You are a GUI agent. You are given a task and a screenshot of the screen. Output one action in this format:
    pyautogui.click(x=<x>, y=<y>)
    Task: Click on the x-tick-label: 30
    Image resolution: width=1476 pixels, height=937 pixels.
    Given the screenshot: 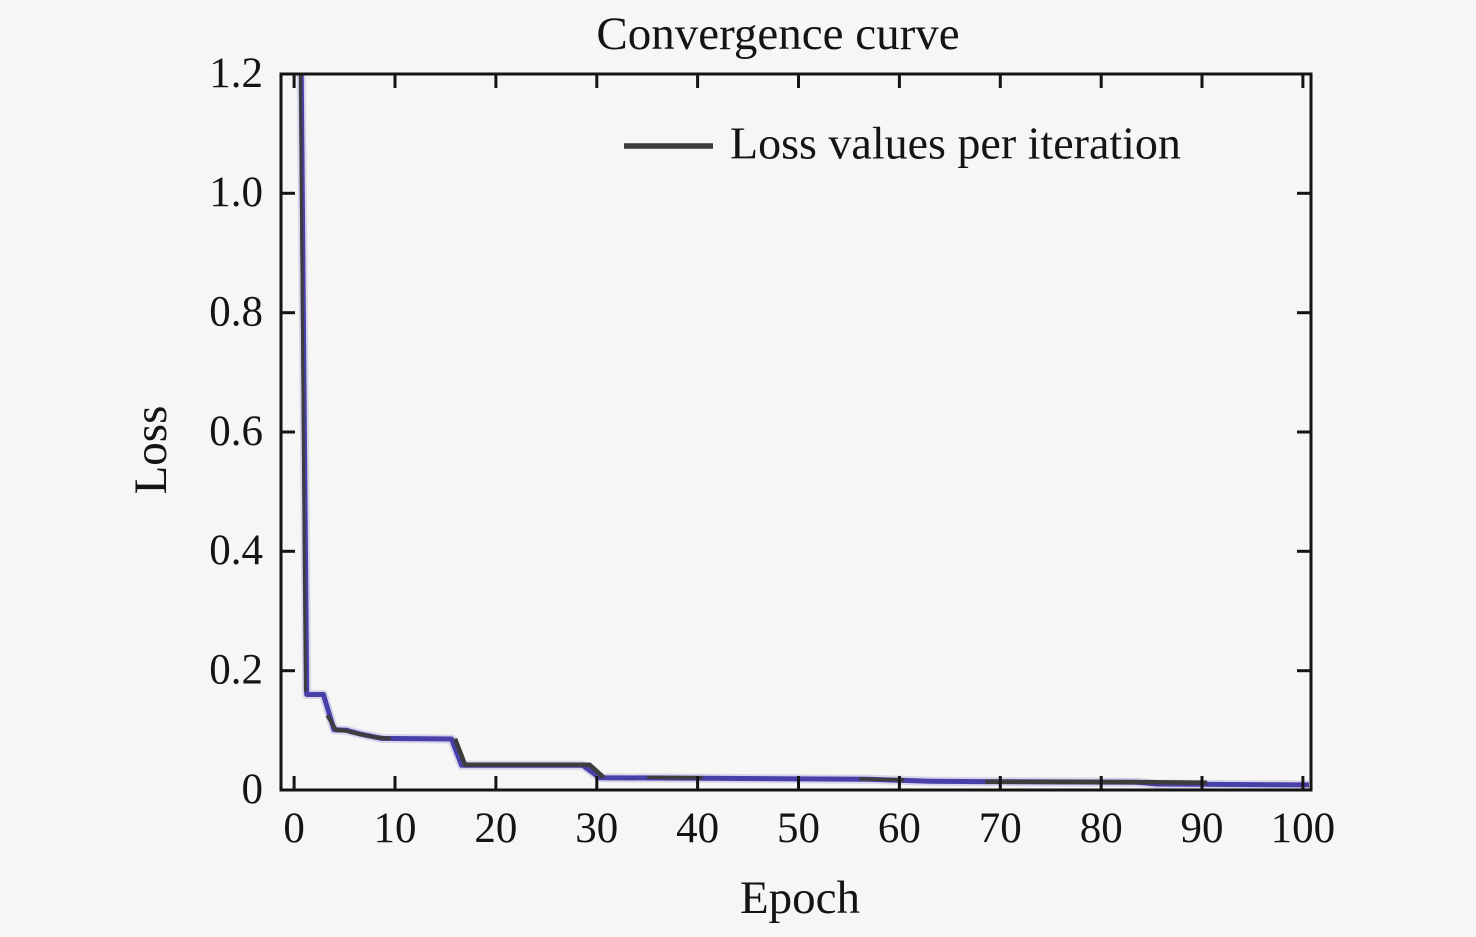 What is the action you would take?
    pyautogui.click(x=596, y=828)
    